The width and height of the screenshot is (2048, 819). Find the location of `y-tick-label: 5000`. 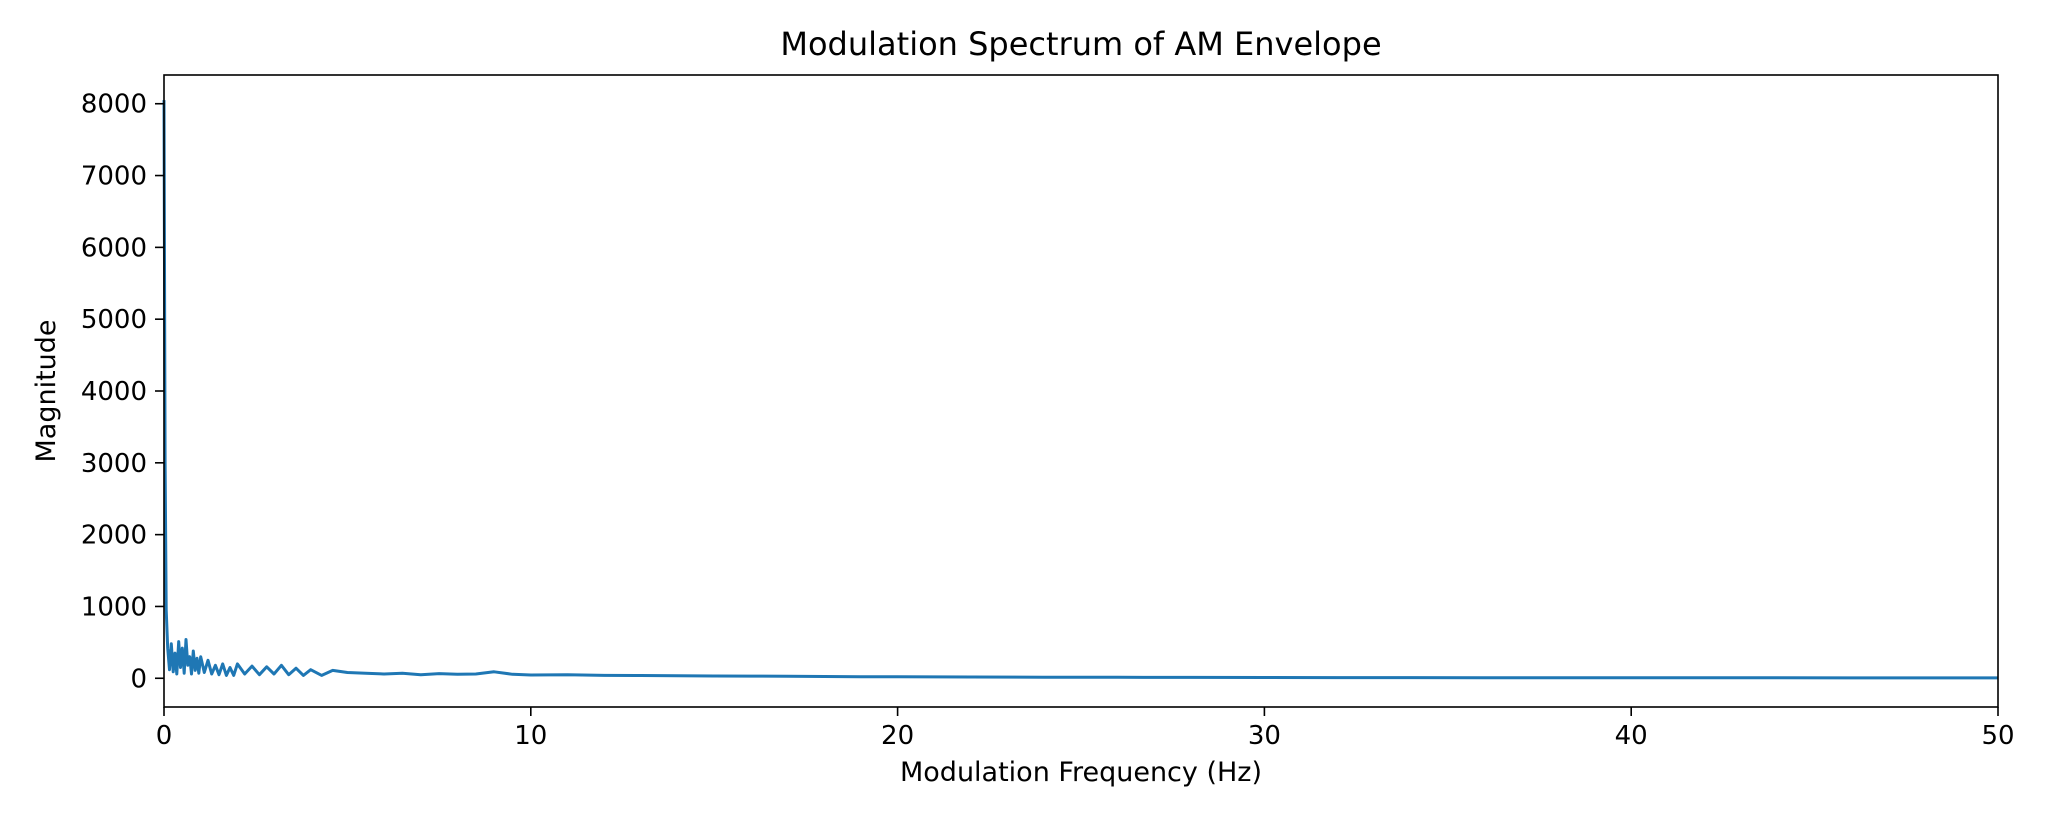

y-tick-label: 5000 is located at coordinates (114, 320).